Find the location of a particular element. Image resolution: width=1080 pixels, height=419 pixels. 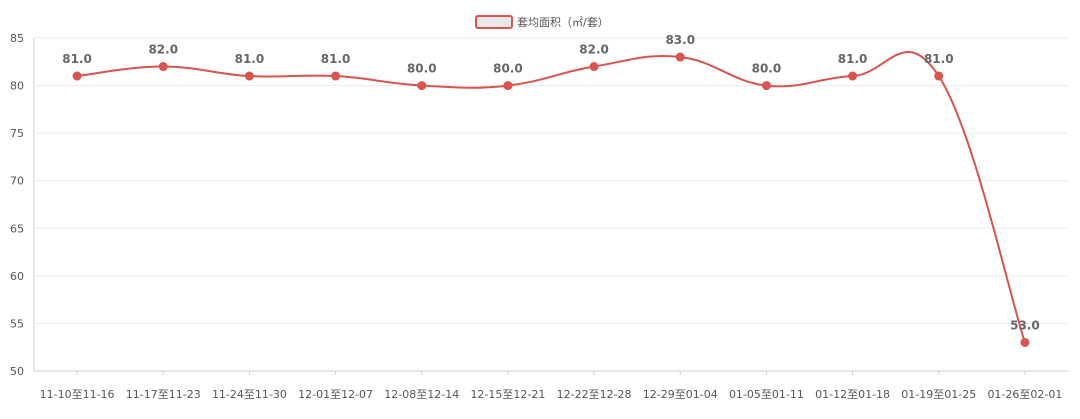

legend: 套均面积（㎡/套） is located at coordinates (542, 22).